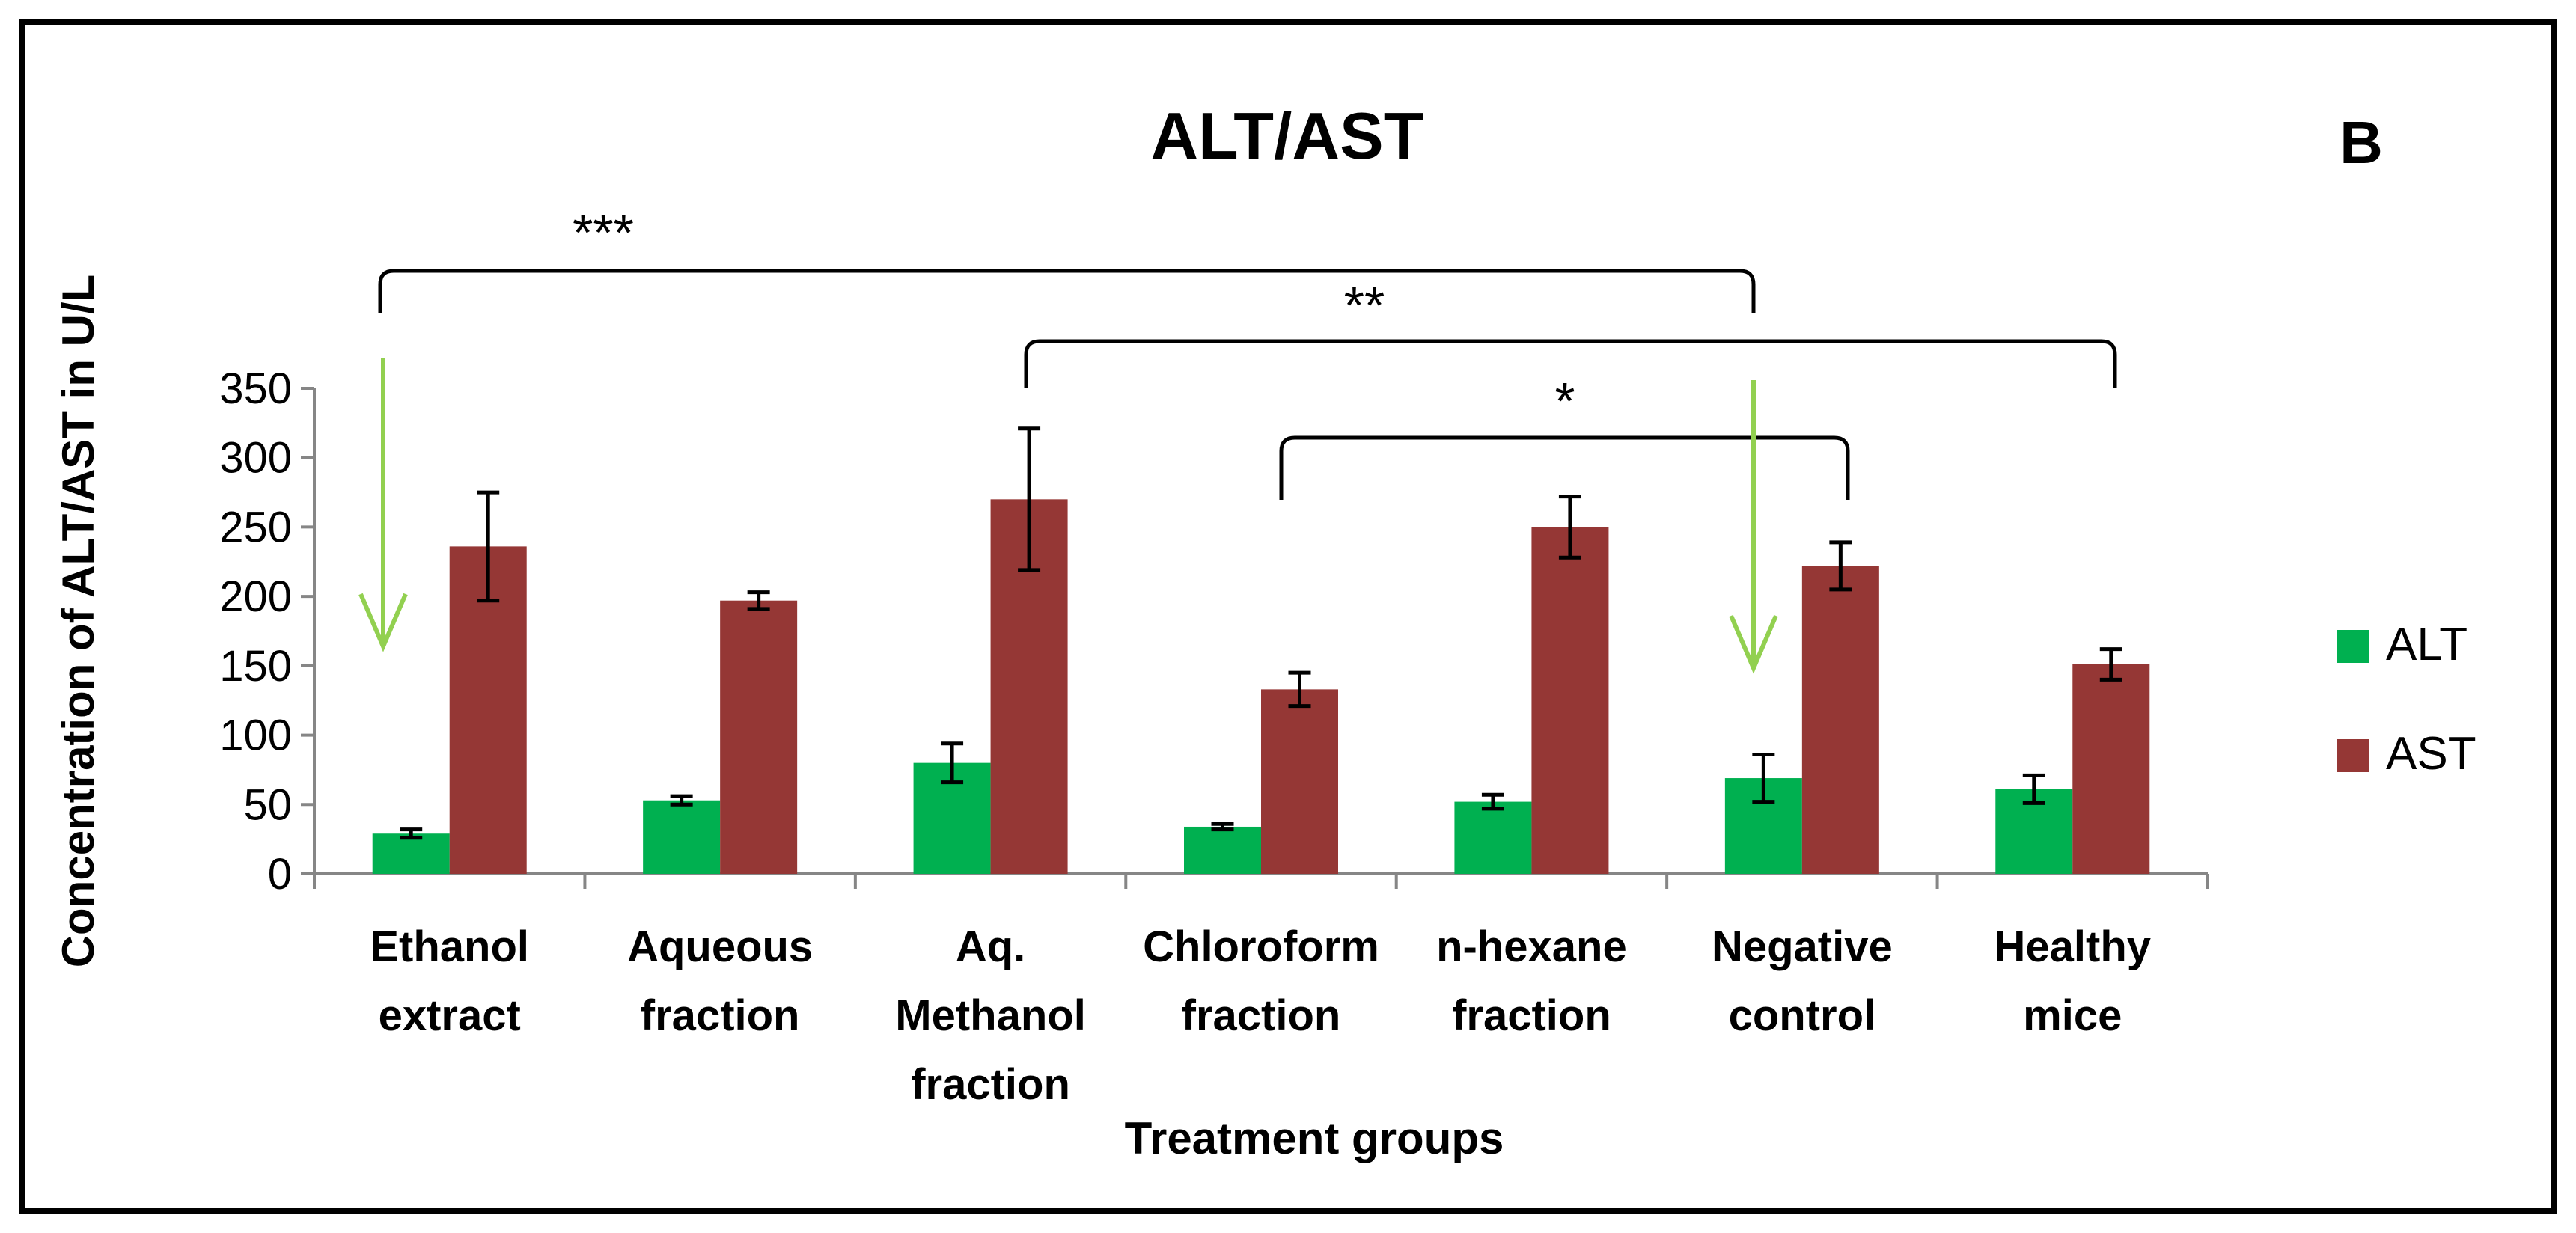  Describe the element at coordinates (1802, 981) in the screenshot. I see `x-tick-label: Negative control` at that location.